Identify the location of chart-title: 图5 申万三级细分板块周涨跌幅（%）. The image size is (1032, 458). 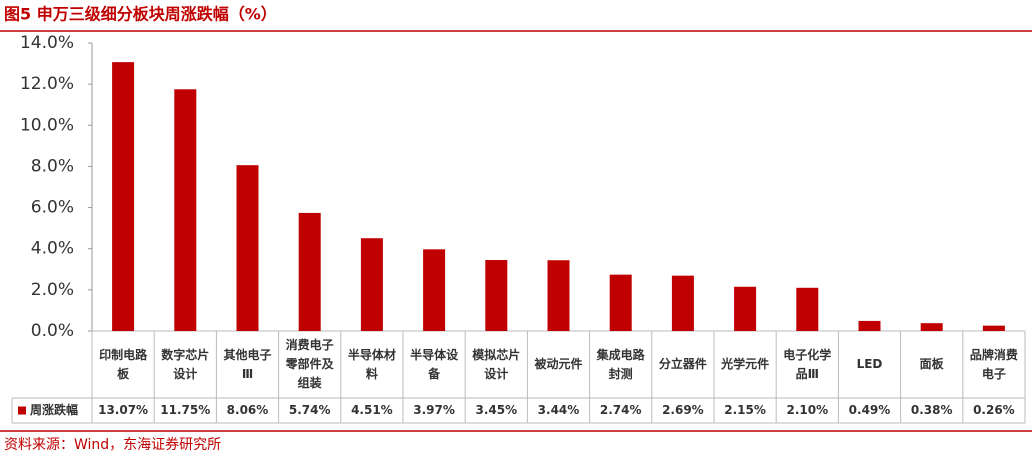
(140, 14).